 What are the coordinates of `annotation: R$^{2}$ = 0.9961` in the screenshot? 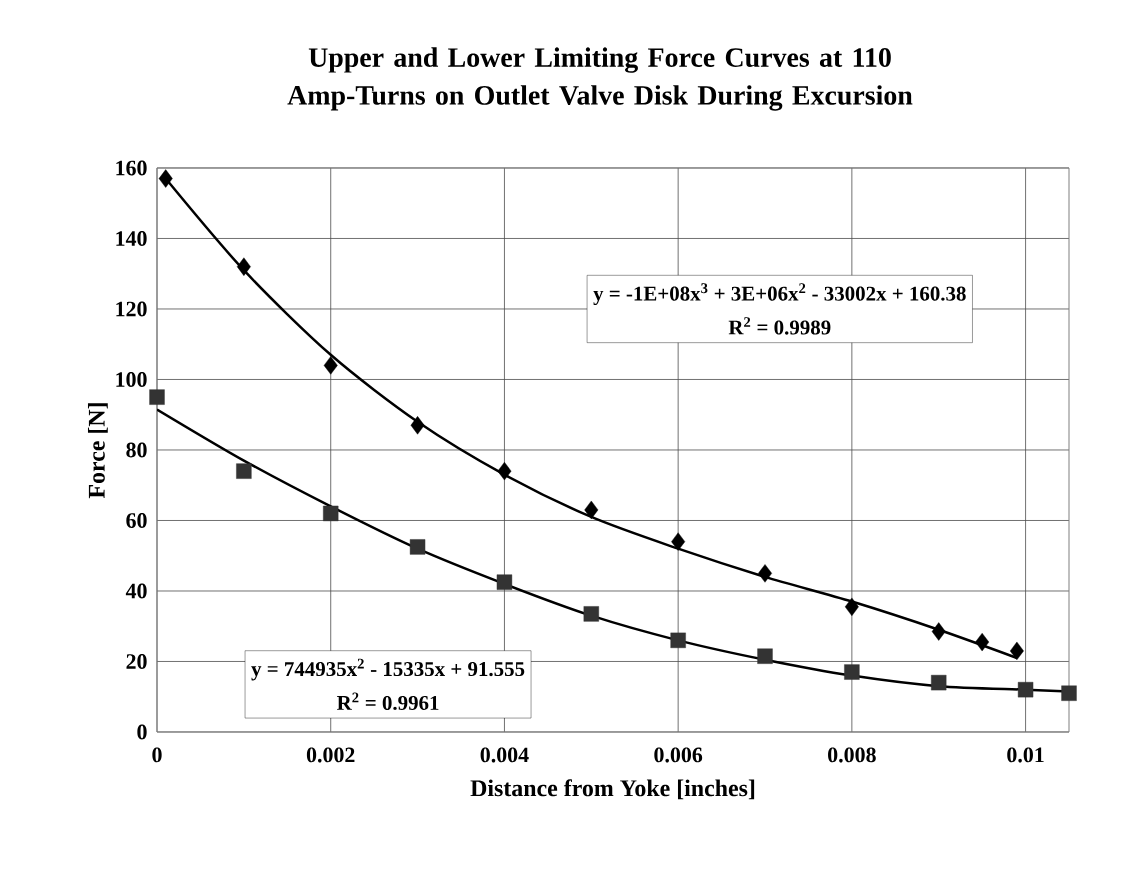 It's located at (387, 701).